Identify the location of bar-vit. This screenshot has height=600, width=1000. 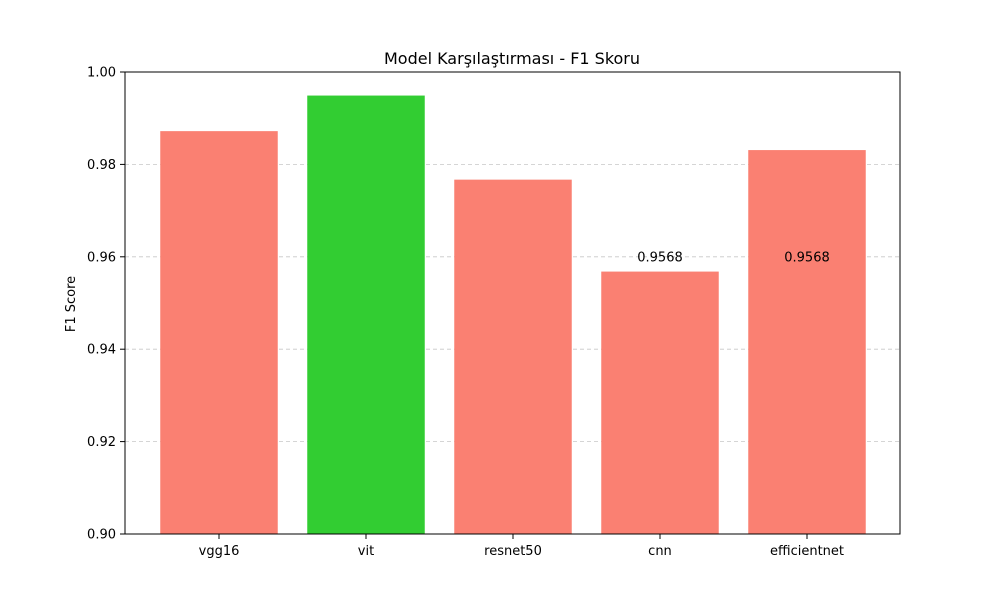
(366, 314).